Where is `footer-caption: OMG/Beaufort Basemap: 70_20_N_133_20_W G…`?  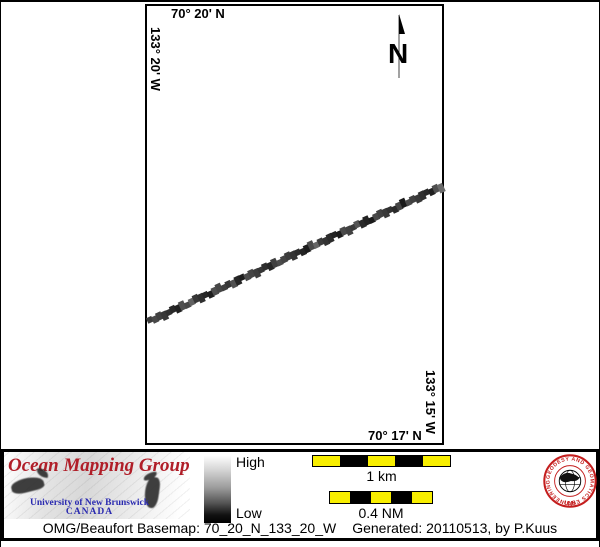 footer-caption: OMG/Beaufort Basemap: 70_20_N_133_20_W G… is located at coordinates (300, 528).